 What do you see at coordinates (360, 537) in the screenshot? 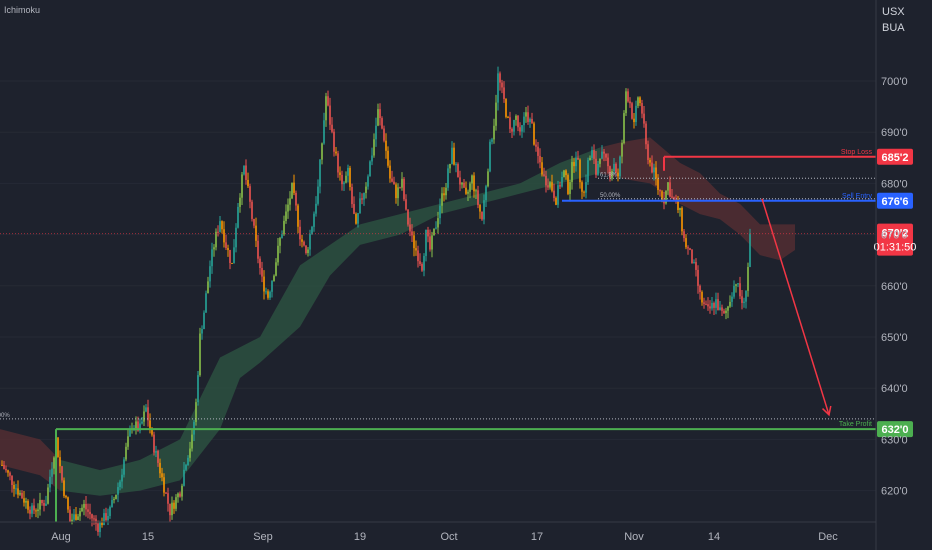
I see `x-tick-label: 19` at bounding box center [360, 537].